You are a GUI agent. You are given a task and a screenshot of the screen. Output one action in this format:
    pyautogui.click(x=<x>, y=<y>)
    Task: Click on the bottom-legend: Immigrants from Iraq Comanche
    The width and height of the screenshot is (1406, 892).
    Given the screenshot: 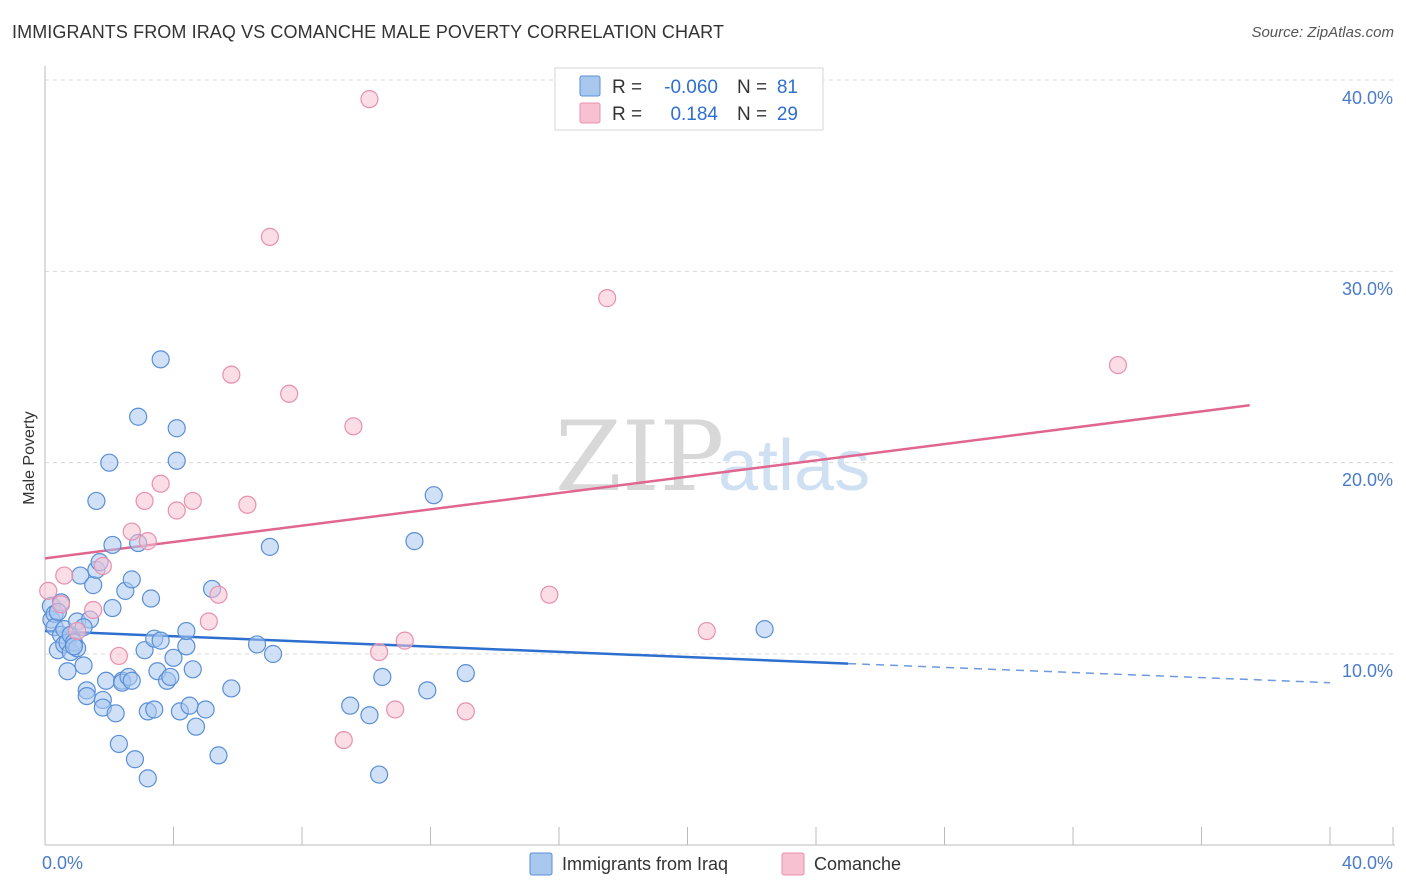 What is the action you would take?
    pyautogui.click(x=715, y=864)
    